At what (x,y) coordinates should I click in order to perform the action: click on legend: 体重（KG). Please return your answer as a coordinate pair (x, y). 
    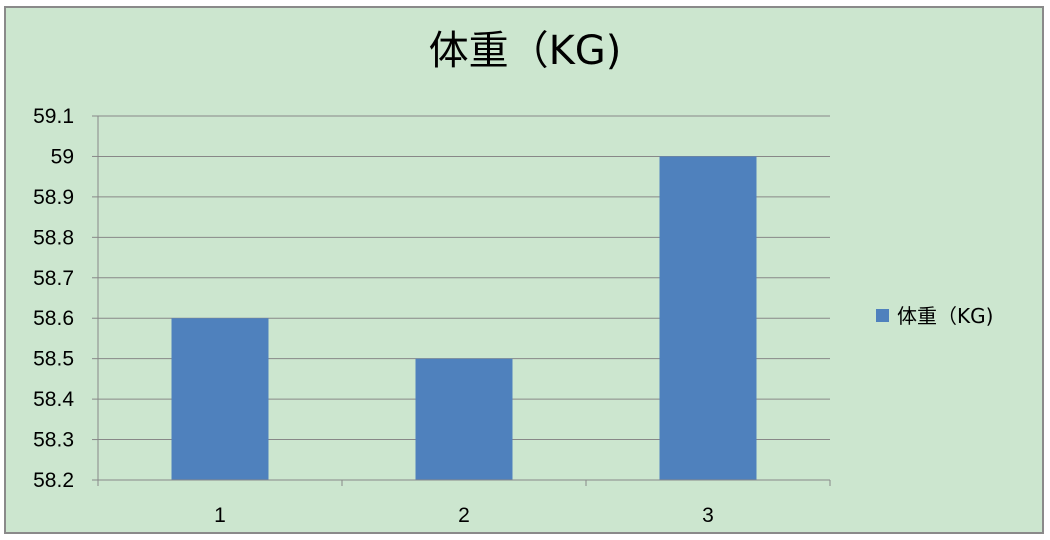
    Looking at the image, I should click on (934, 316).